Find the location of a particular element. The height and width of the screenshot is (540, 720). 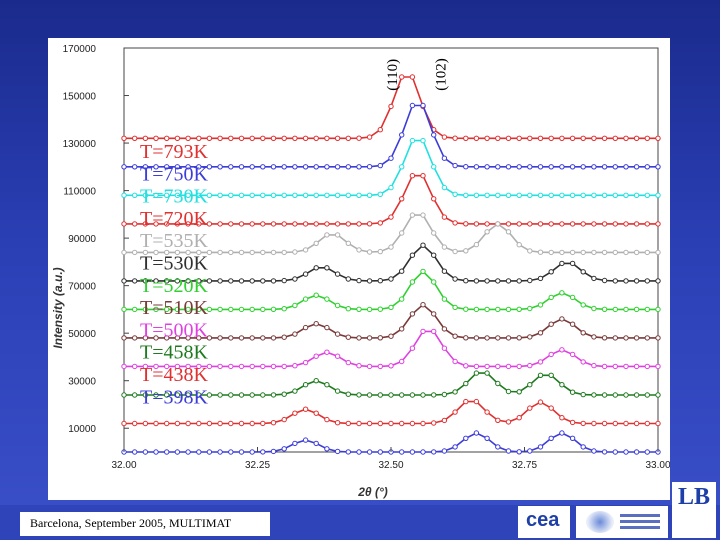

series-label: T=720K is located at coordinates (174, 219).